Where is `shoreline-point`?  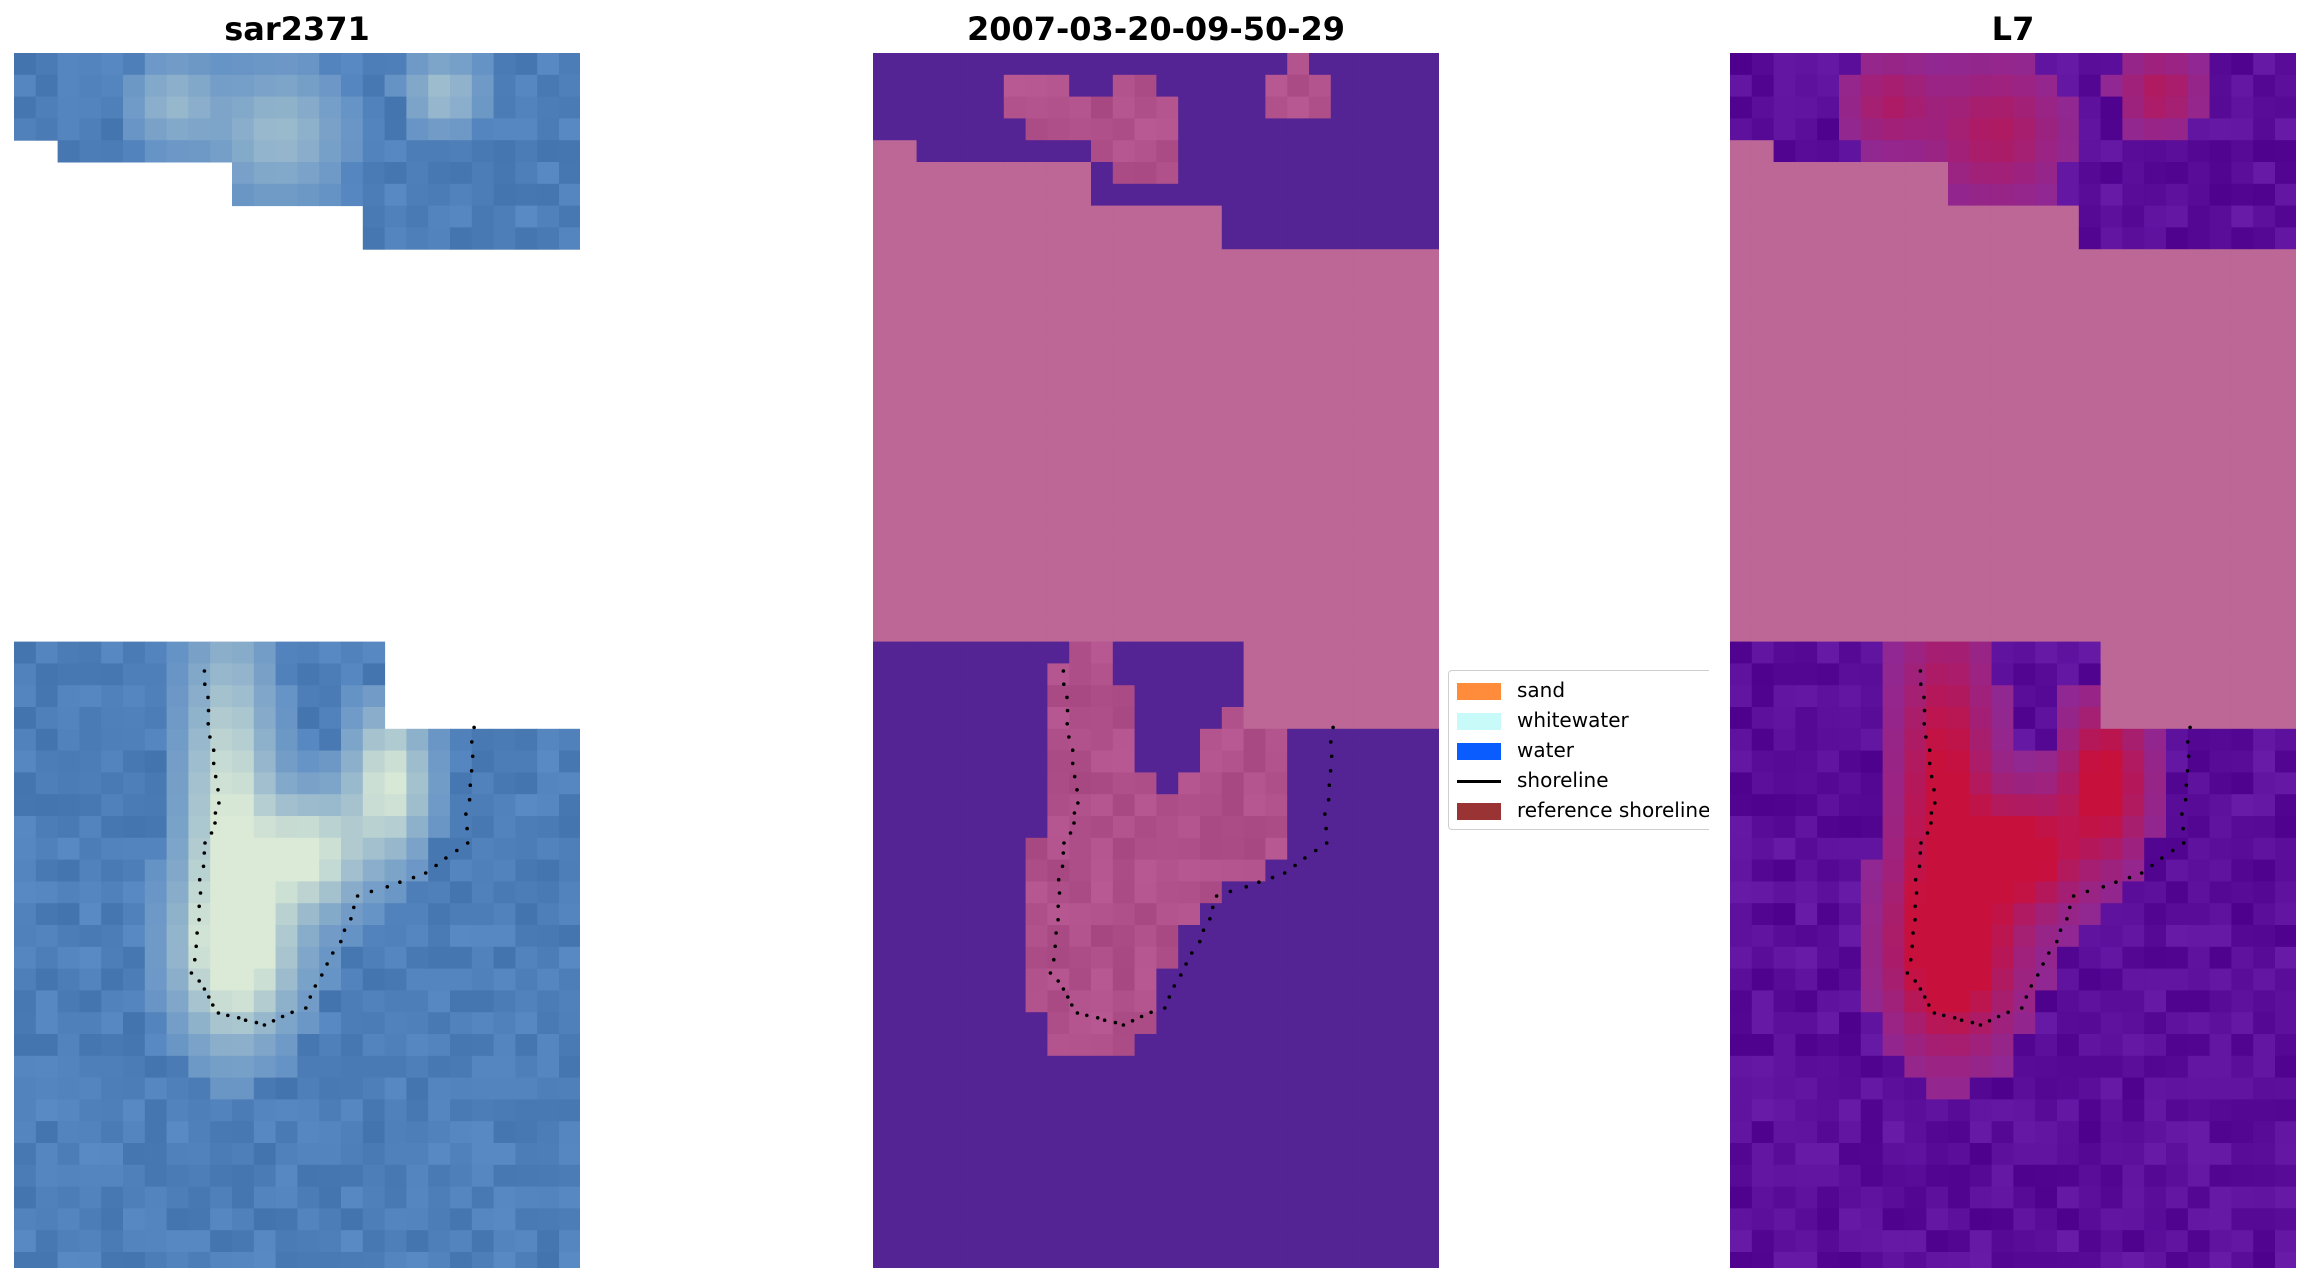 shoreline-point is located at coordinates (2188, 756).